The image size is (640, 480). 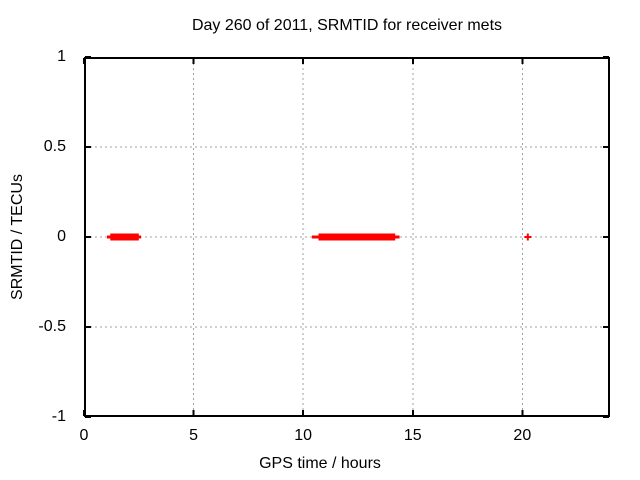 I want to click on x-tick-label-10: 10, so click(x=303, y=435).